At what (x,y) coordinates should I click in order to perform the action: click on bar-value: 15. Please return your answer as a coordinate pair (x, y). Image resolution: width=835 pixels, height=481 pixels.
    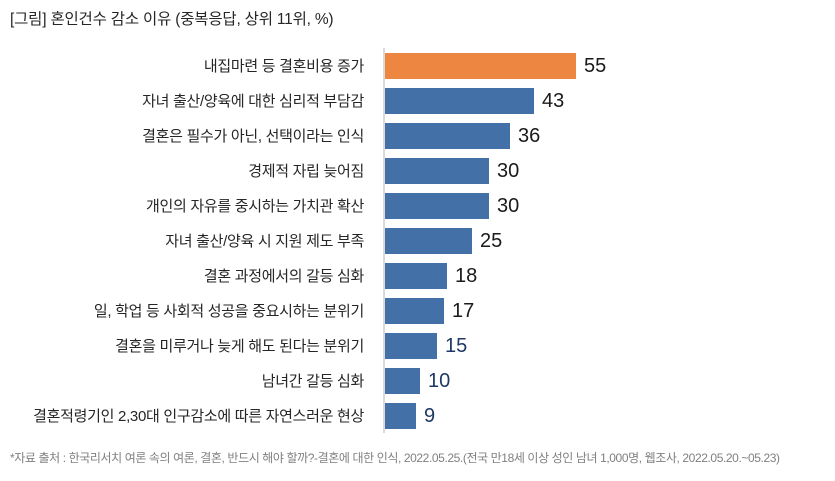
    Looking at the image, I should click on (456, 345).